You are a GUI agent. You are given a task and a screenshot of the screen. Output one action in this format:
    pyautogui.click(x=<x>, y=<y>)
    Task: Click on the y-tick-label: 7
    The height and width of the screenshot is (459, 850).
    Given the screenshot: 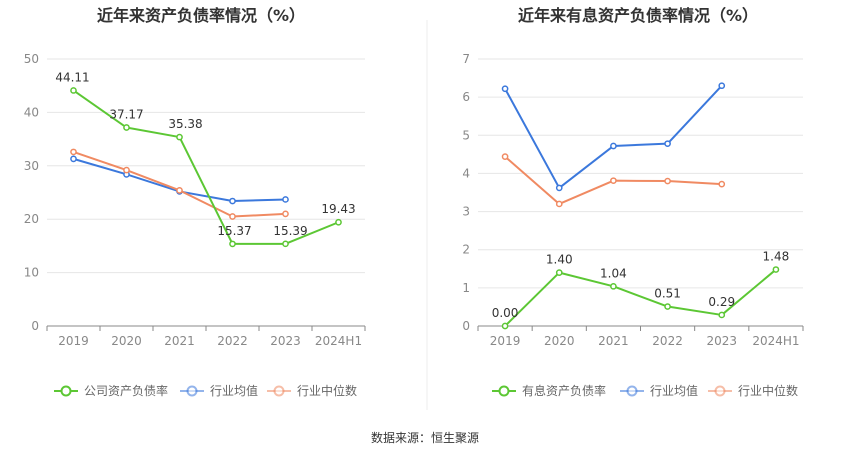 What is the action you would take?
    pyautogui.click(x=466, y=59)
    